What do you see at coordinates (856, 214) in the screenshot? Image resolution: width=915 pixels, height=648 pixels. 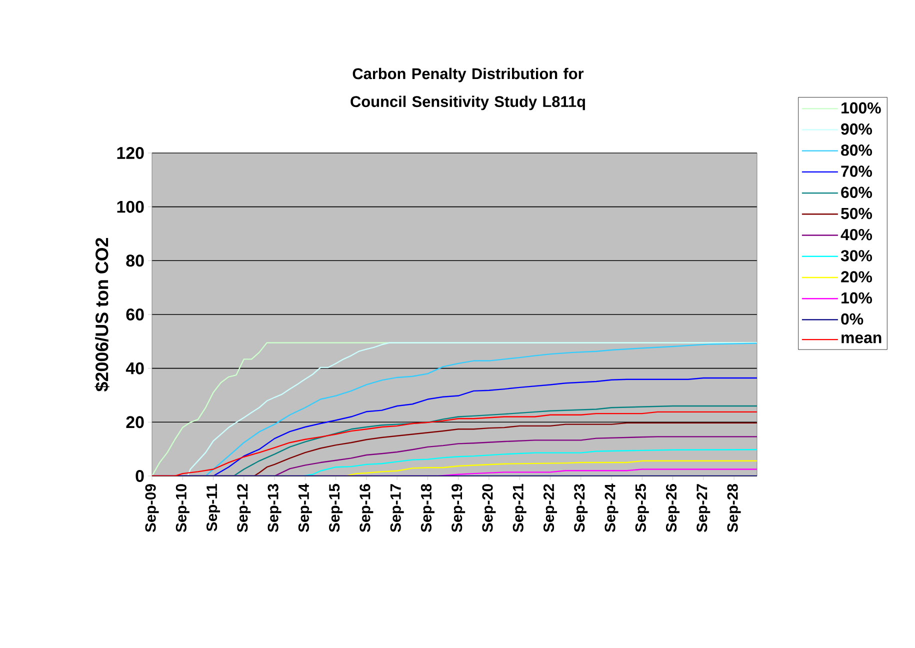 I see `legend-label: 50%` at bounding box center [856, 214].